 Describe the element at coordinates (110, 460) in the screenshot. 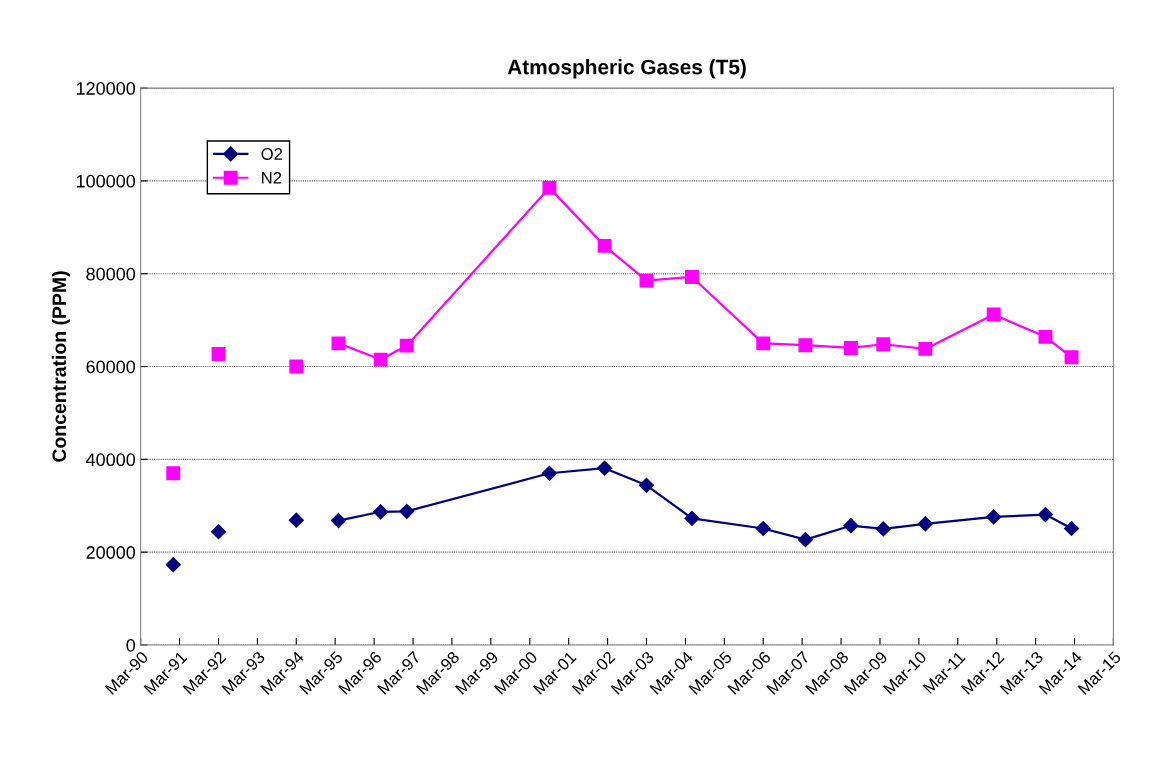

I see `y-tick-label: 40000` at that location.